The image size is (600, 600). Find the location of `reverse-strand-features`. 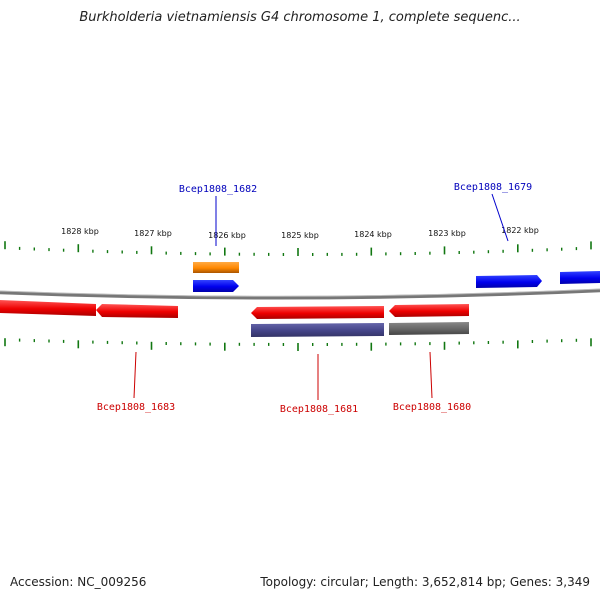

reverse-strand-features is located at coordinates (234, 318).